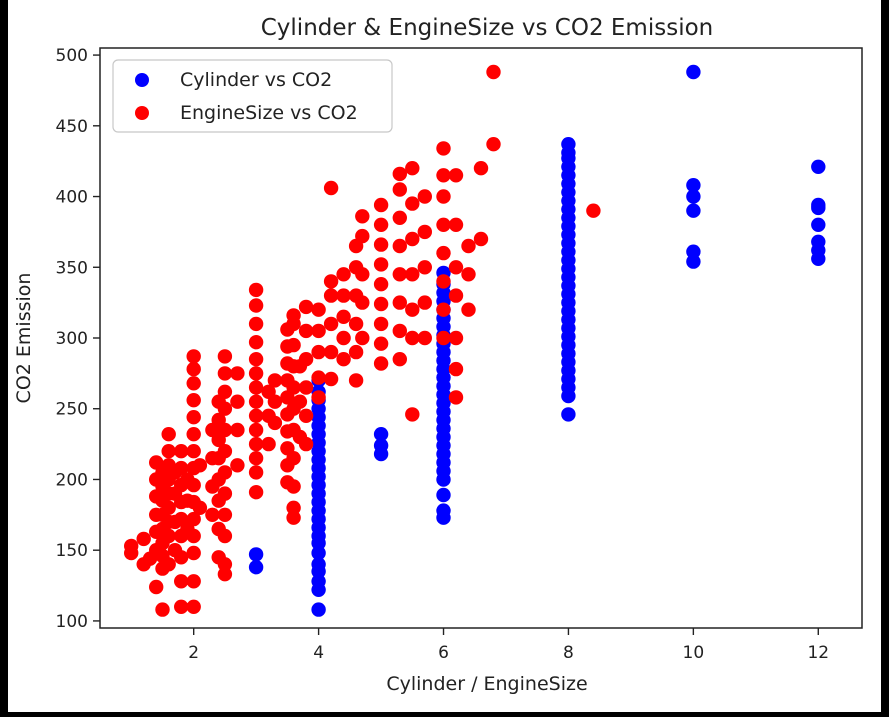 The image size is (889, 717). Describe the element at coordinates (818, 653) in the screenshot. I see `x-tick-label: 12` at that location.